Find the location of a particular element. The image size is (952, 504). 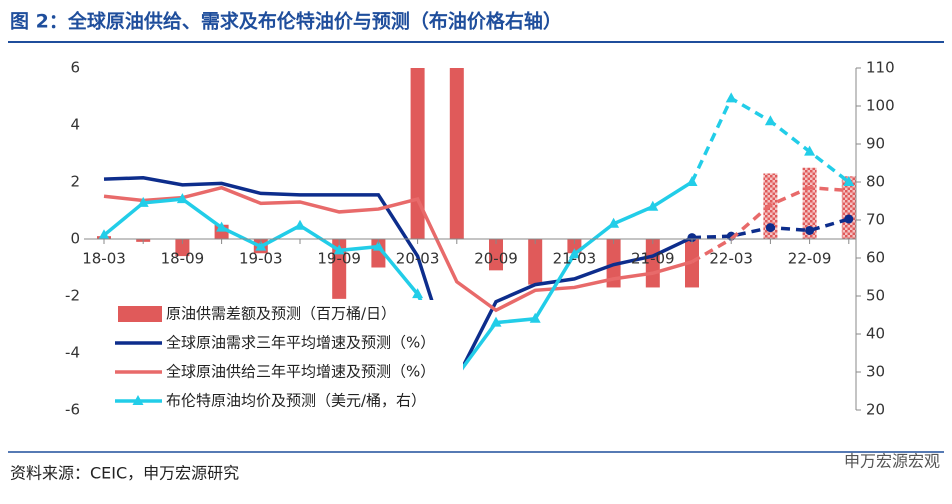

y2-tick-label: 40 is located at coordinates (875, 334).